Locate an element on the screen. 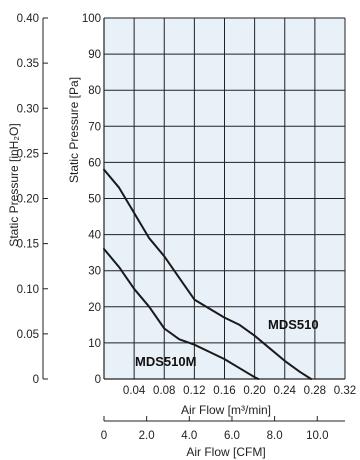 The width and height of the screenshot is (360, 460). y-secondary-axis-label: Static Pressure [inH₂O] is located at coordinates (14, 184).